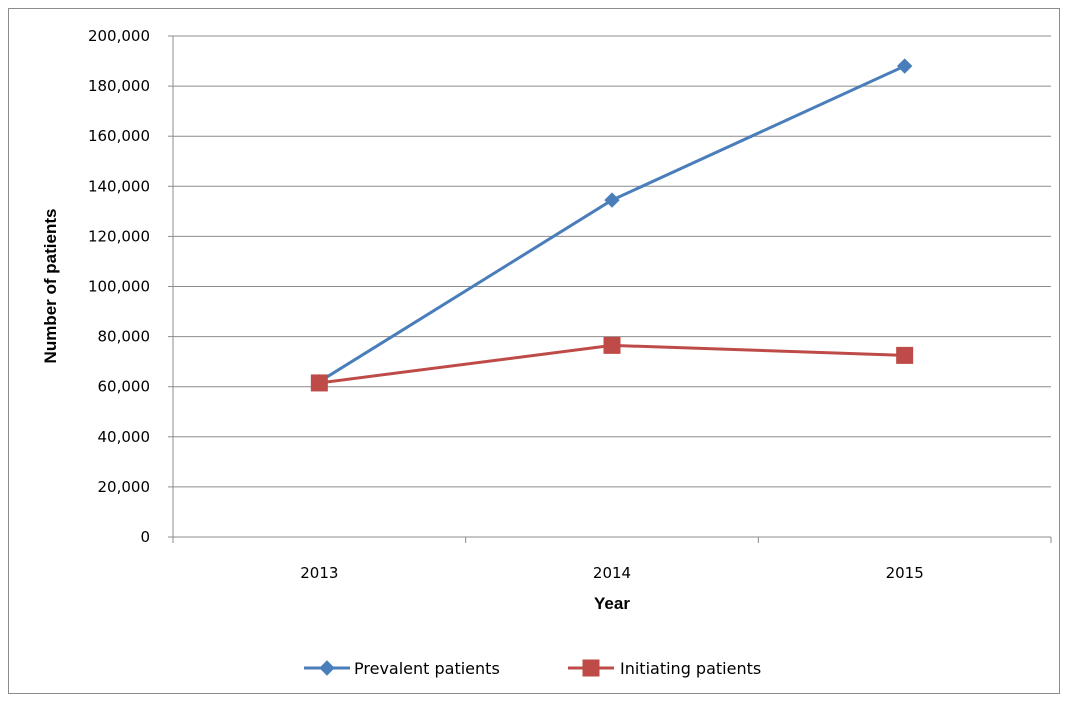  What do you see at coordinates (690, 668) in the screenshot?
I see `legend-label: Initiating patients` at bounding box center [690, 668].